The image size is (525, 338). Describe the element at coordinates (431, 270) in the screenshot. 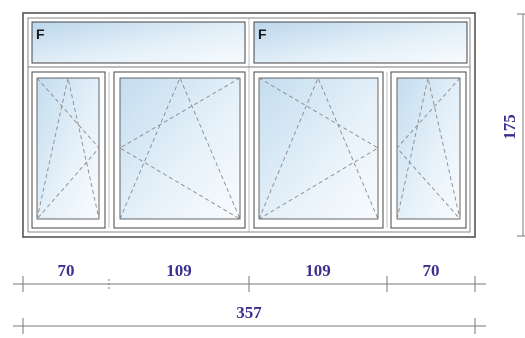

I see `width-label-4: 70` at that location.